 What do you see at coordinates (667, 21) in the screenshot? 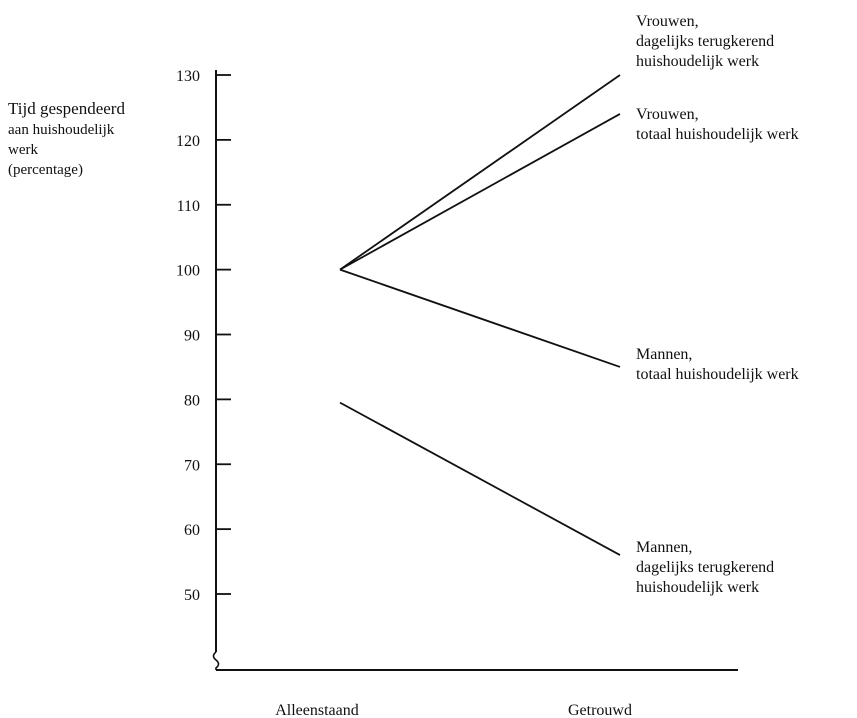
I see `series-label-1-line-1: Vrouwen,` at bounding box center [667, 21].